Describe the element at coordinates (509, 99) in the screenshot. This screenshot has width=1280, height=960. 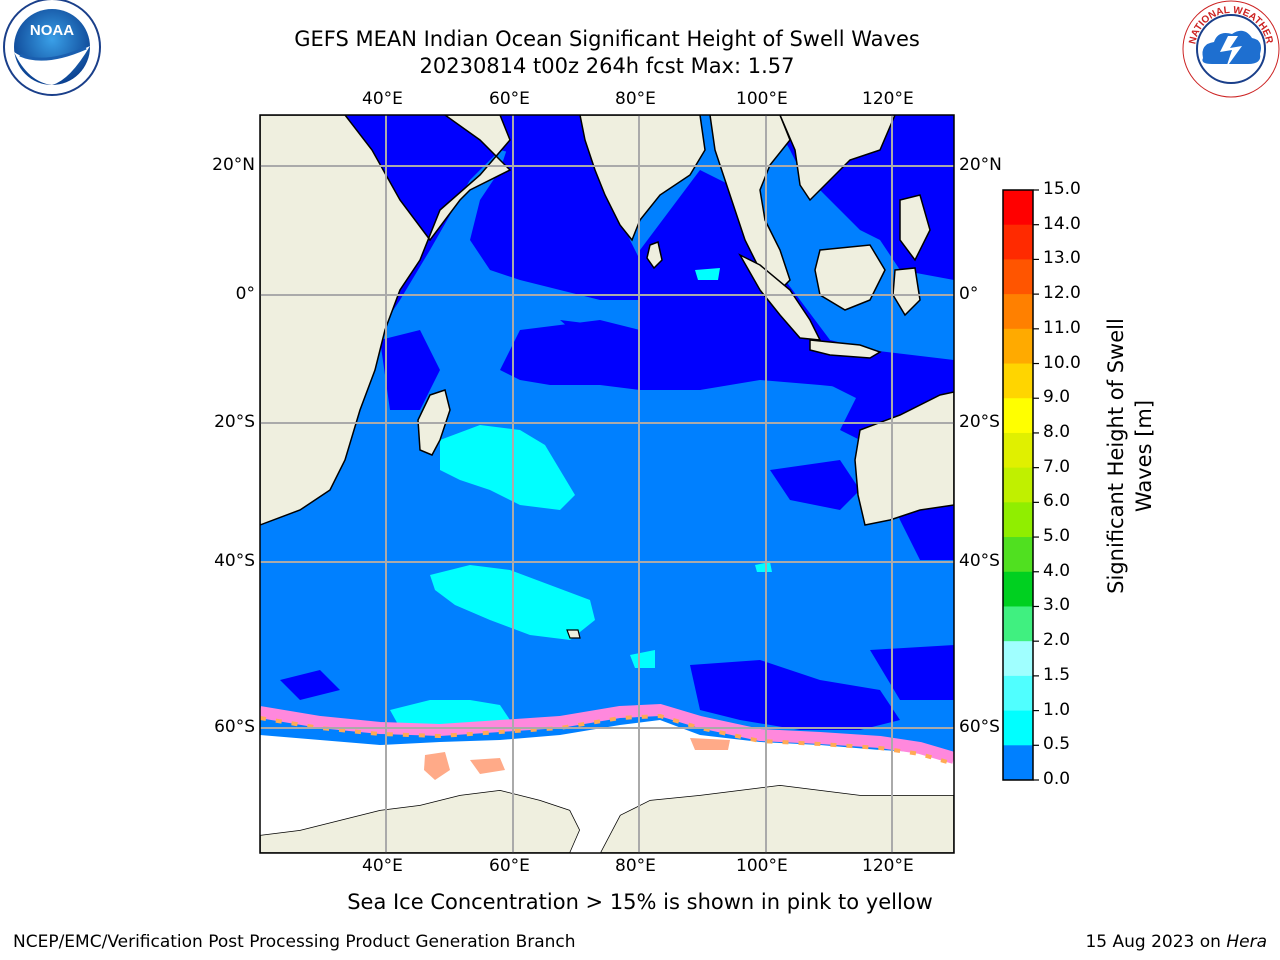
I see `lon-tick-top-60e: 60°E` at that location.